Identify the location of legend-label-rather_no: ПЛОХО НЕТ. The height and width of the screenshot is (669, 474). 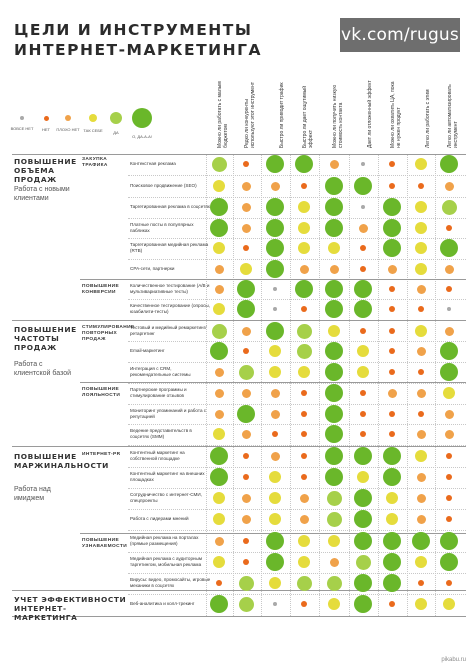
(68, 129).